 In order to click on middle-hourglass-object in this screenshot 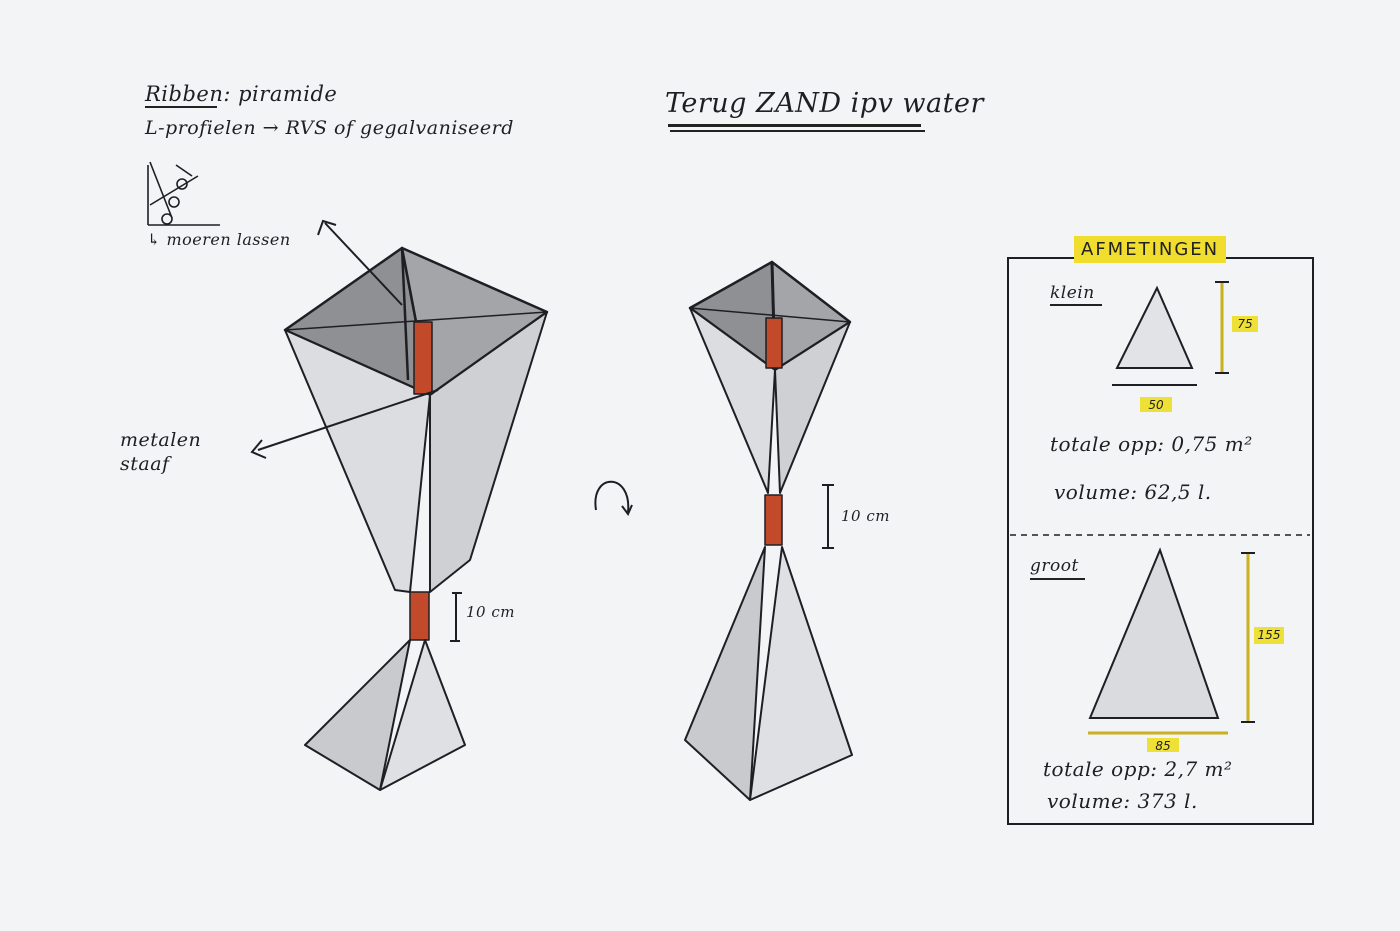, I will do `click(768, 530)`.